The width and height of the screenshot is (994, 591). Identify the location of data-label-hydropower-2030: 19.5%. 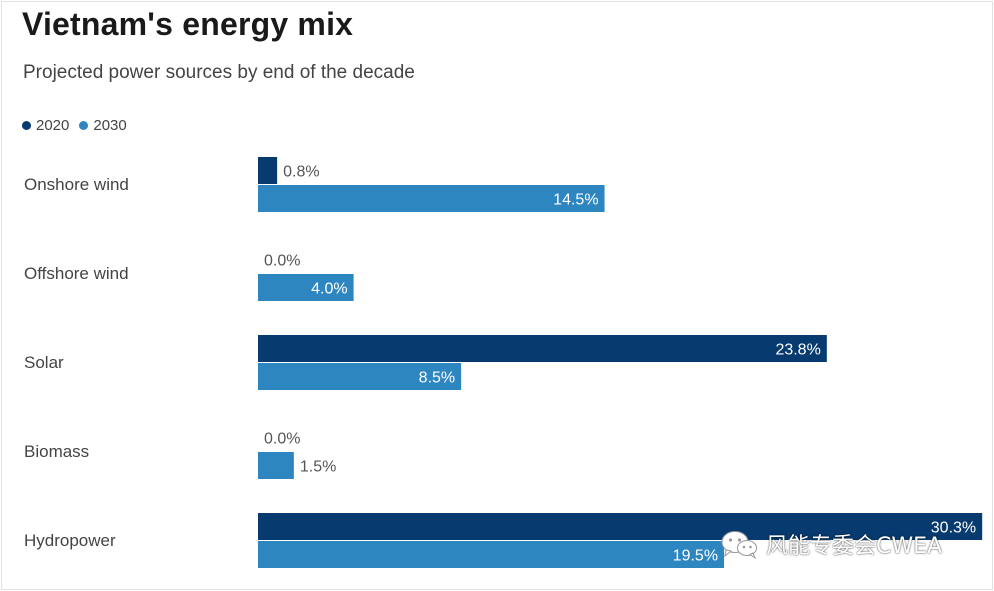
(695, 556).